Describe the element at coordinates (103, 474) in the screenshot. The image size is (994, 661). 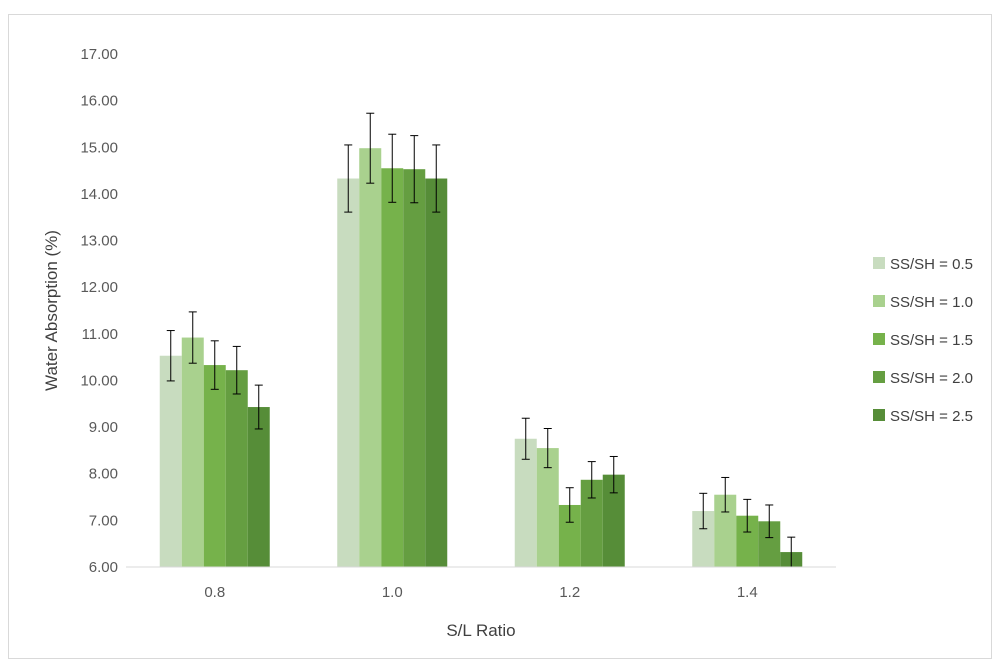
I see `y-tick-label: 8.00` at that location.